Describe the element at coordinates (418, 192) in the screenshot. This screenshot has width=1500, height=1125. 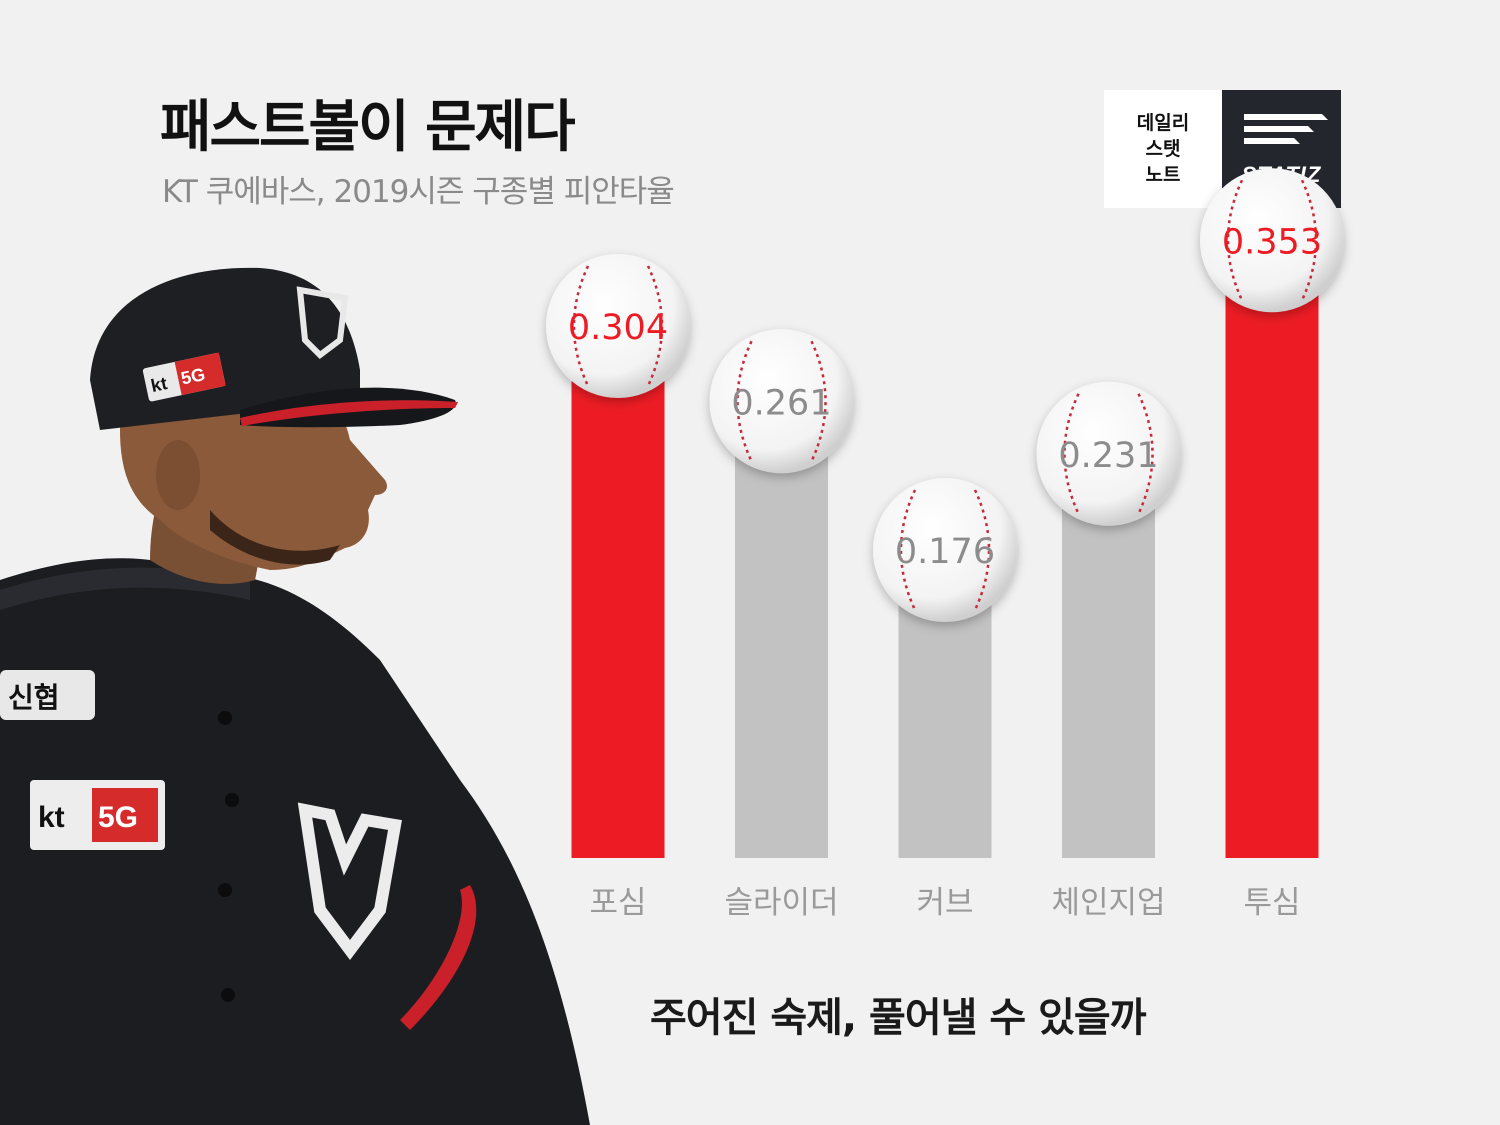
I see `page-subtitle: KT 쿠에바스, 2019시즌 구종별 피안타율` at that location.